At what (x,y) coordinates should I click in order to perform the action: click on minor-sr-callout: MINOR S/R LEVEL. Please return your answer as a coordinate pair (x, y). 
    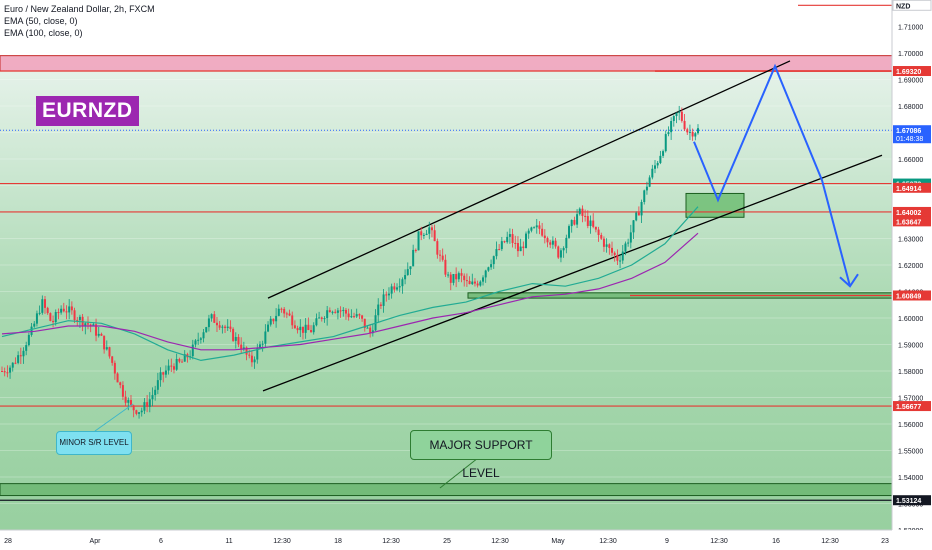
    Looking at the image, I should click on (94, 443).